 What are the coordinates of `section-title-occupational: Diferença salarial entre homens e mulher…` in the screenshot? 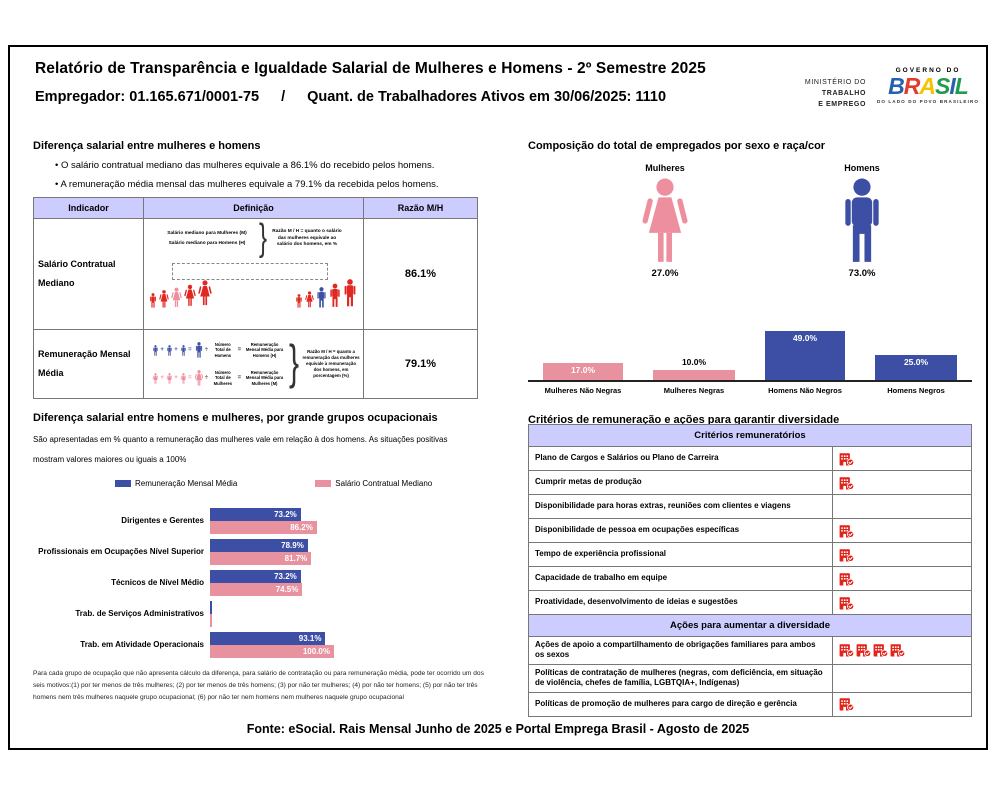 It's located at (235, 418).